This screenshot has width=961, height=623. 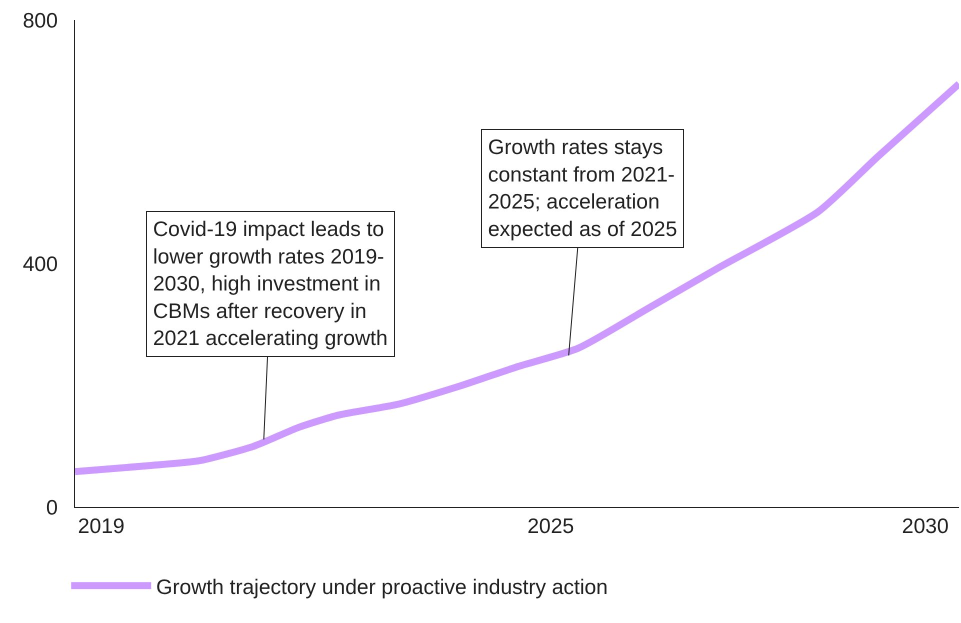 I want to click on annotation: Growth rates stays constant from 2021- 2025; acceleration expected as of 2025, so click(x=583, y=188).